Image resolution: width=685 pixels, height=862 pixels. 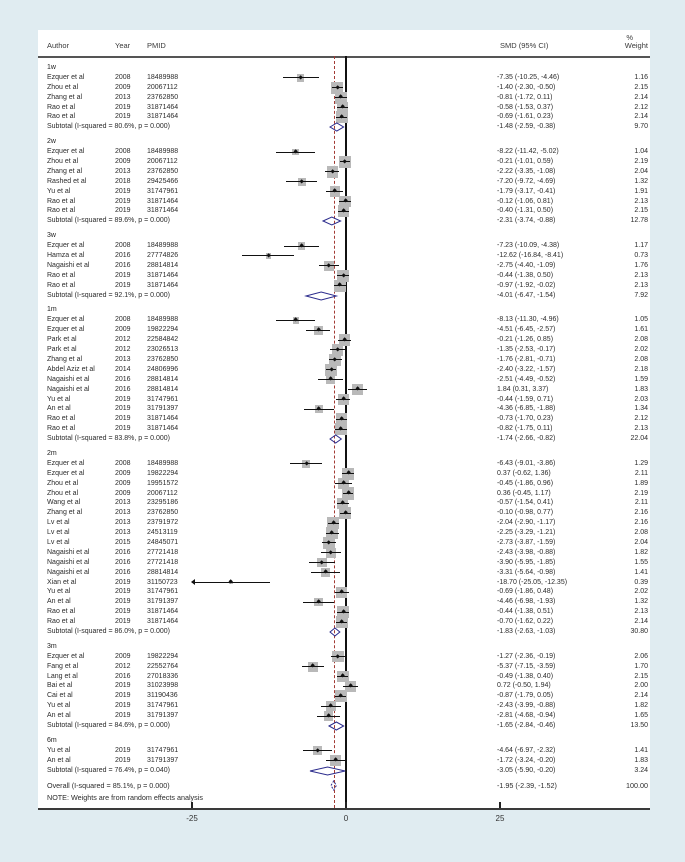 What do you see at coordinates (641, 117) in the screenshot?
I see `weight-cell: 2.14` at bounding box center [641, 117].